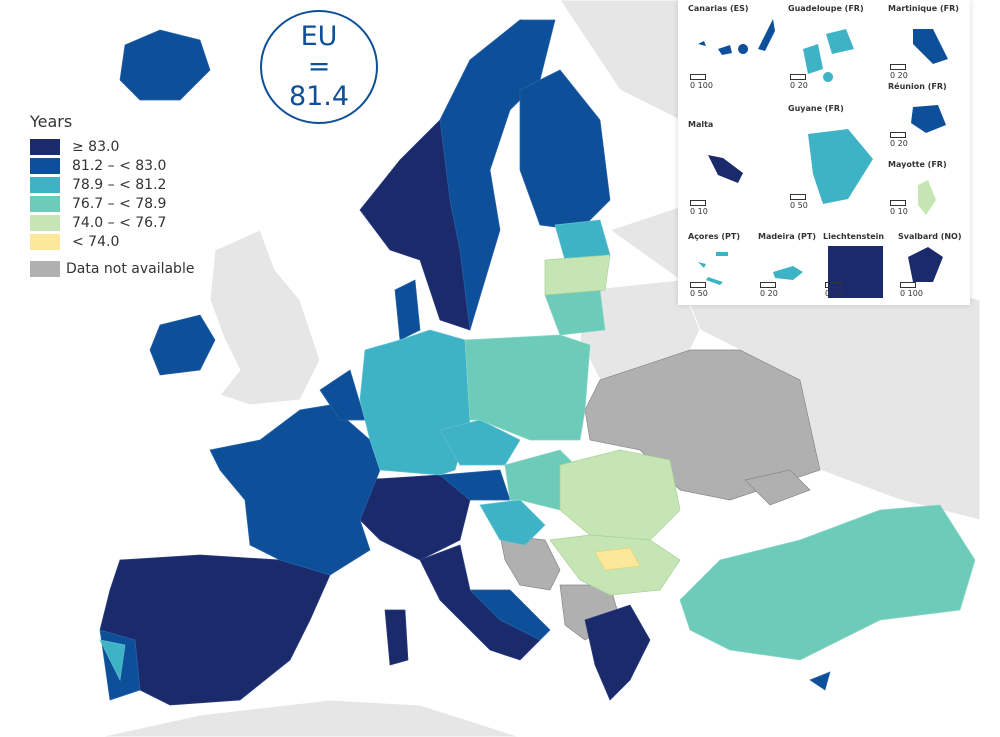 The image size is (1000, 737). I want to click on region-italy, so click(480, 602).